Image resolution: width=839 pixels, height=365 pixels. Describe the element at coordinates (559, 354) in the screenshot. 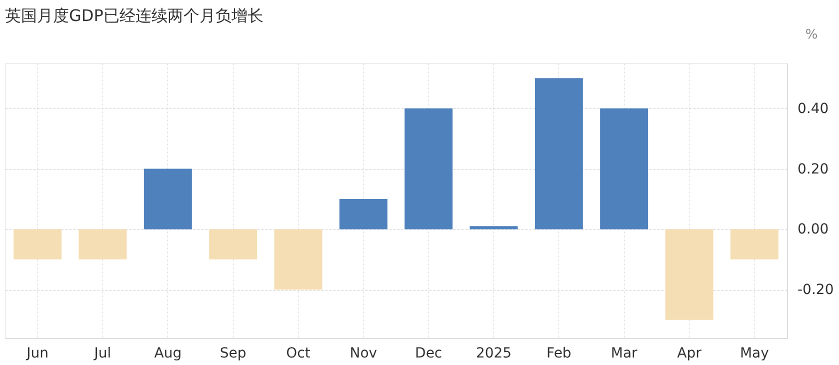

I see `x-tick-label: Feb` at that location.